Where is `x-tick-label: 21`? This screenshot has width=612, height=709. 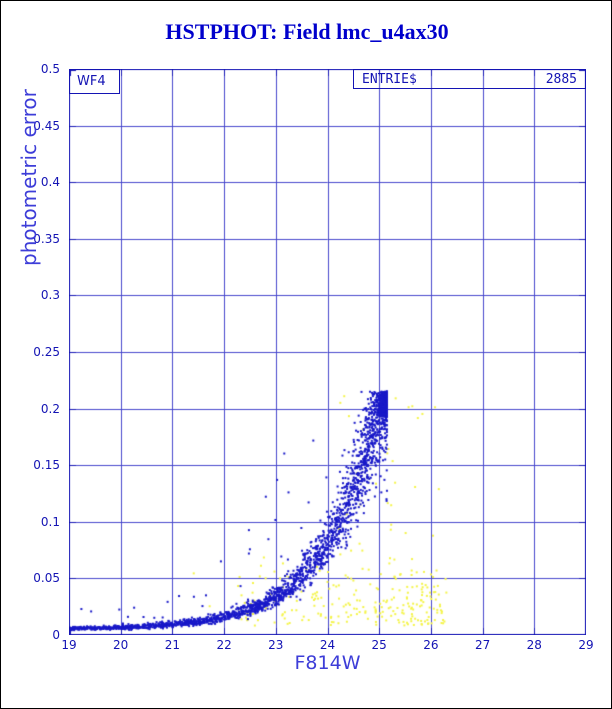
x-tick-label: 21 is located at coordinates (172, 645).